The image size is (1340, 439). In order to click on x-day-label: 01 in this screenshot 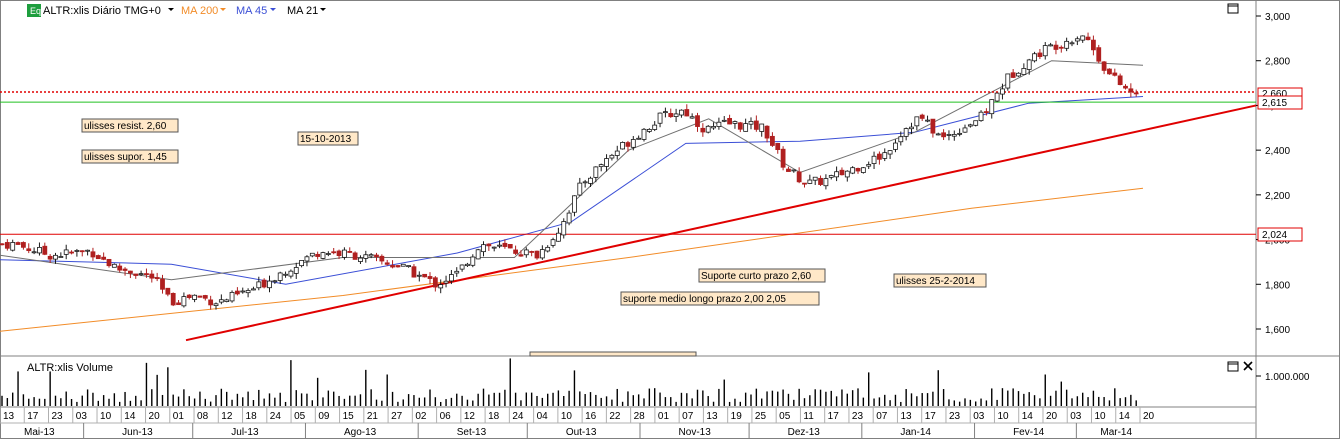, I will do `click(664, 416)`.